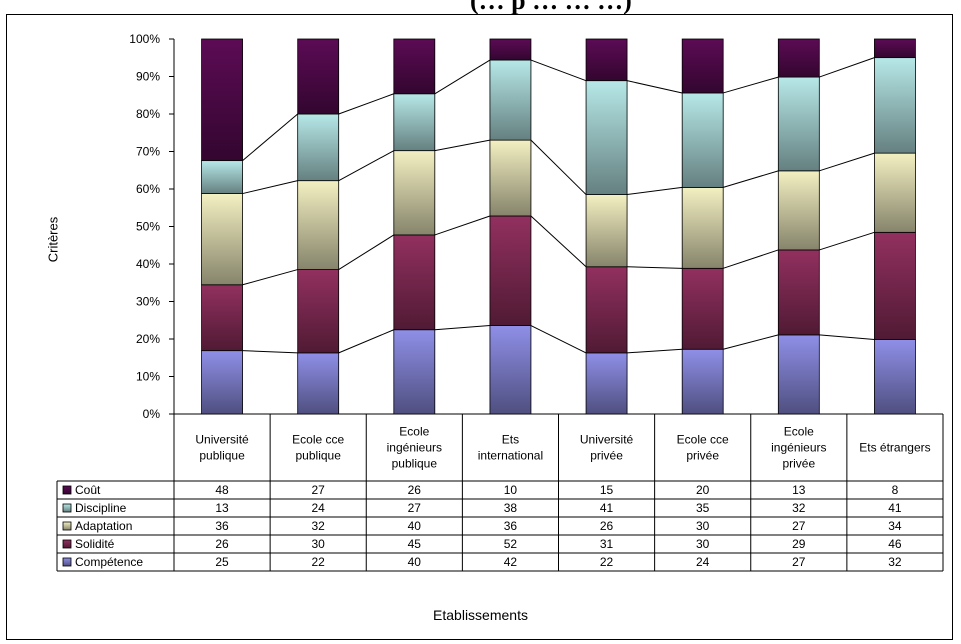 Image resolution: width=961 pixels, height=644 pixels. What do you see at coordinates (222, 456) in the screenshot?
I see `category-label: publique` at bounding box center [222, 456].